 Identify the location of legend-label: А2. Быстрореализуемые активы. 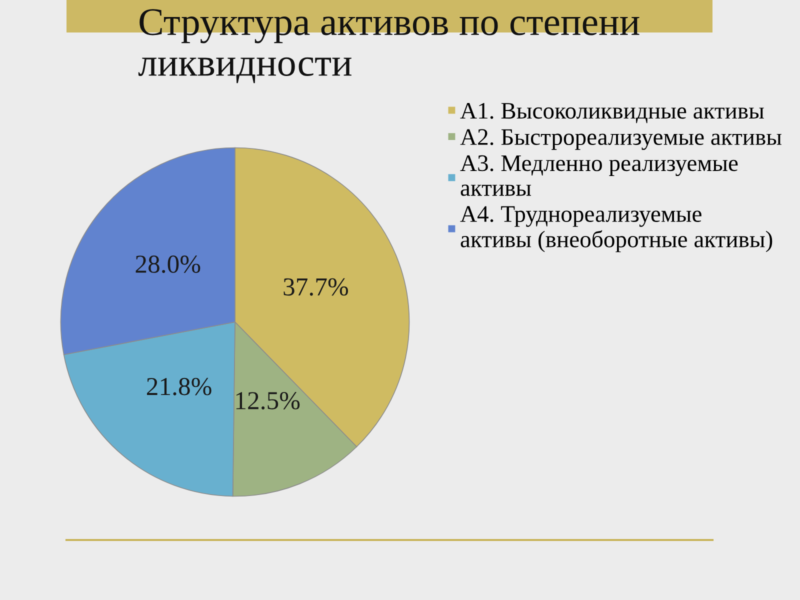
(621, 139).